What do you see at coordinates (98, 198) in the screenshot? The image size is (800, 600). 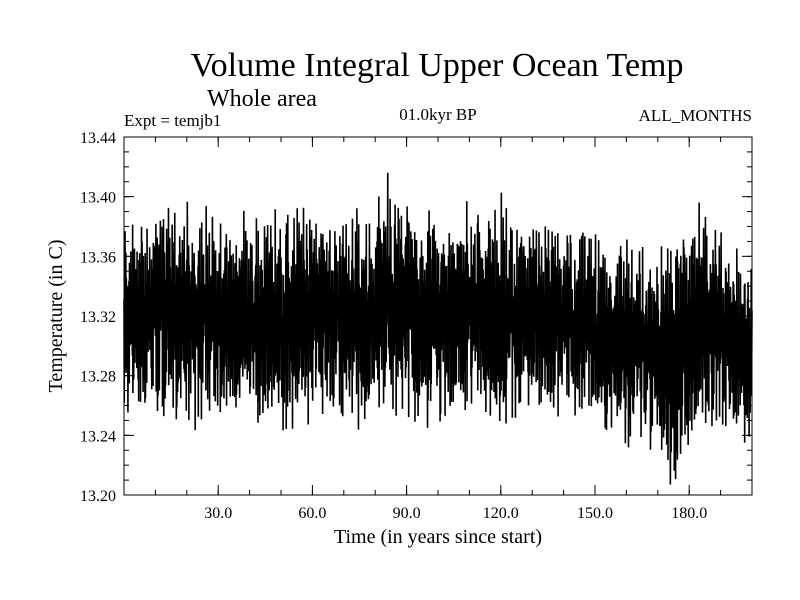 I see `y-tick-label: 13.40` at bounding box center [98, 198].